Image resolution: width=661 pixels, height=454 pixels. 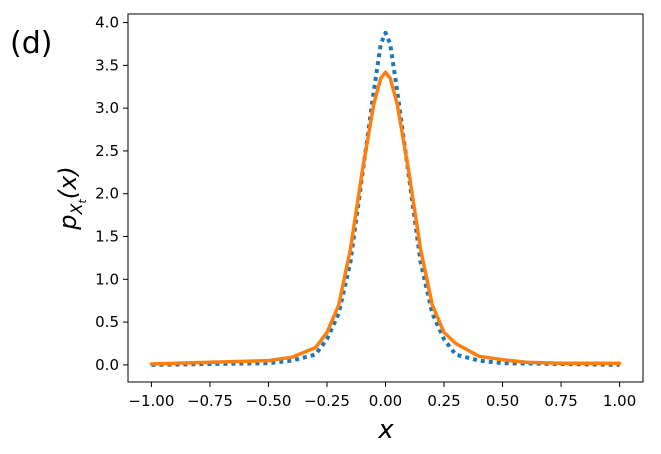 What do you see at coordinates (385, 401) in the screenshot?
I see `x-tick-label: 0.00` at bounding box center [385, 401].